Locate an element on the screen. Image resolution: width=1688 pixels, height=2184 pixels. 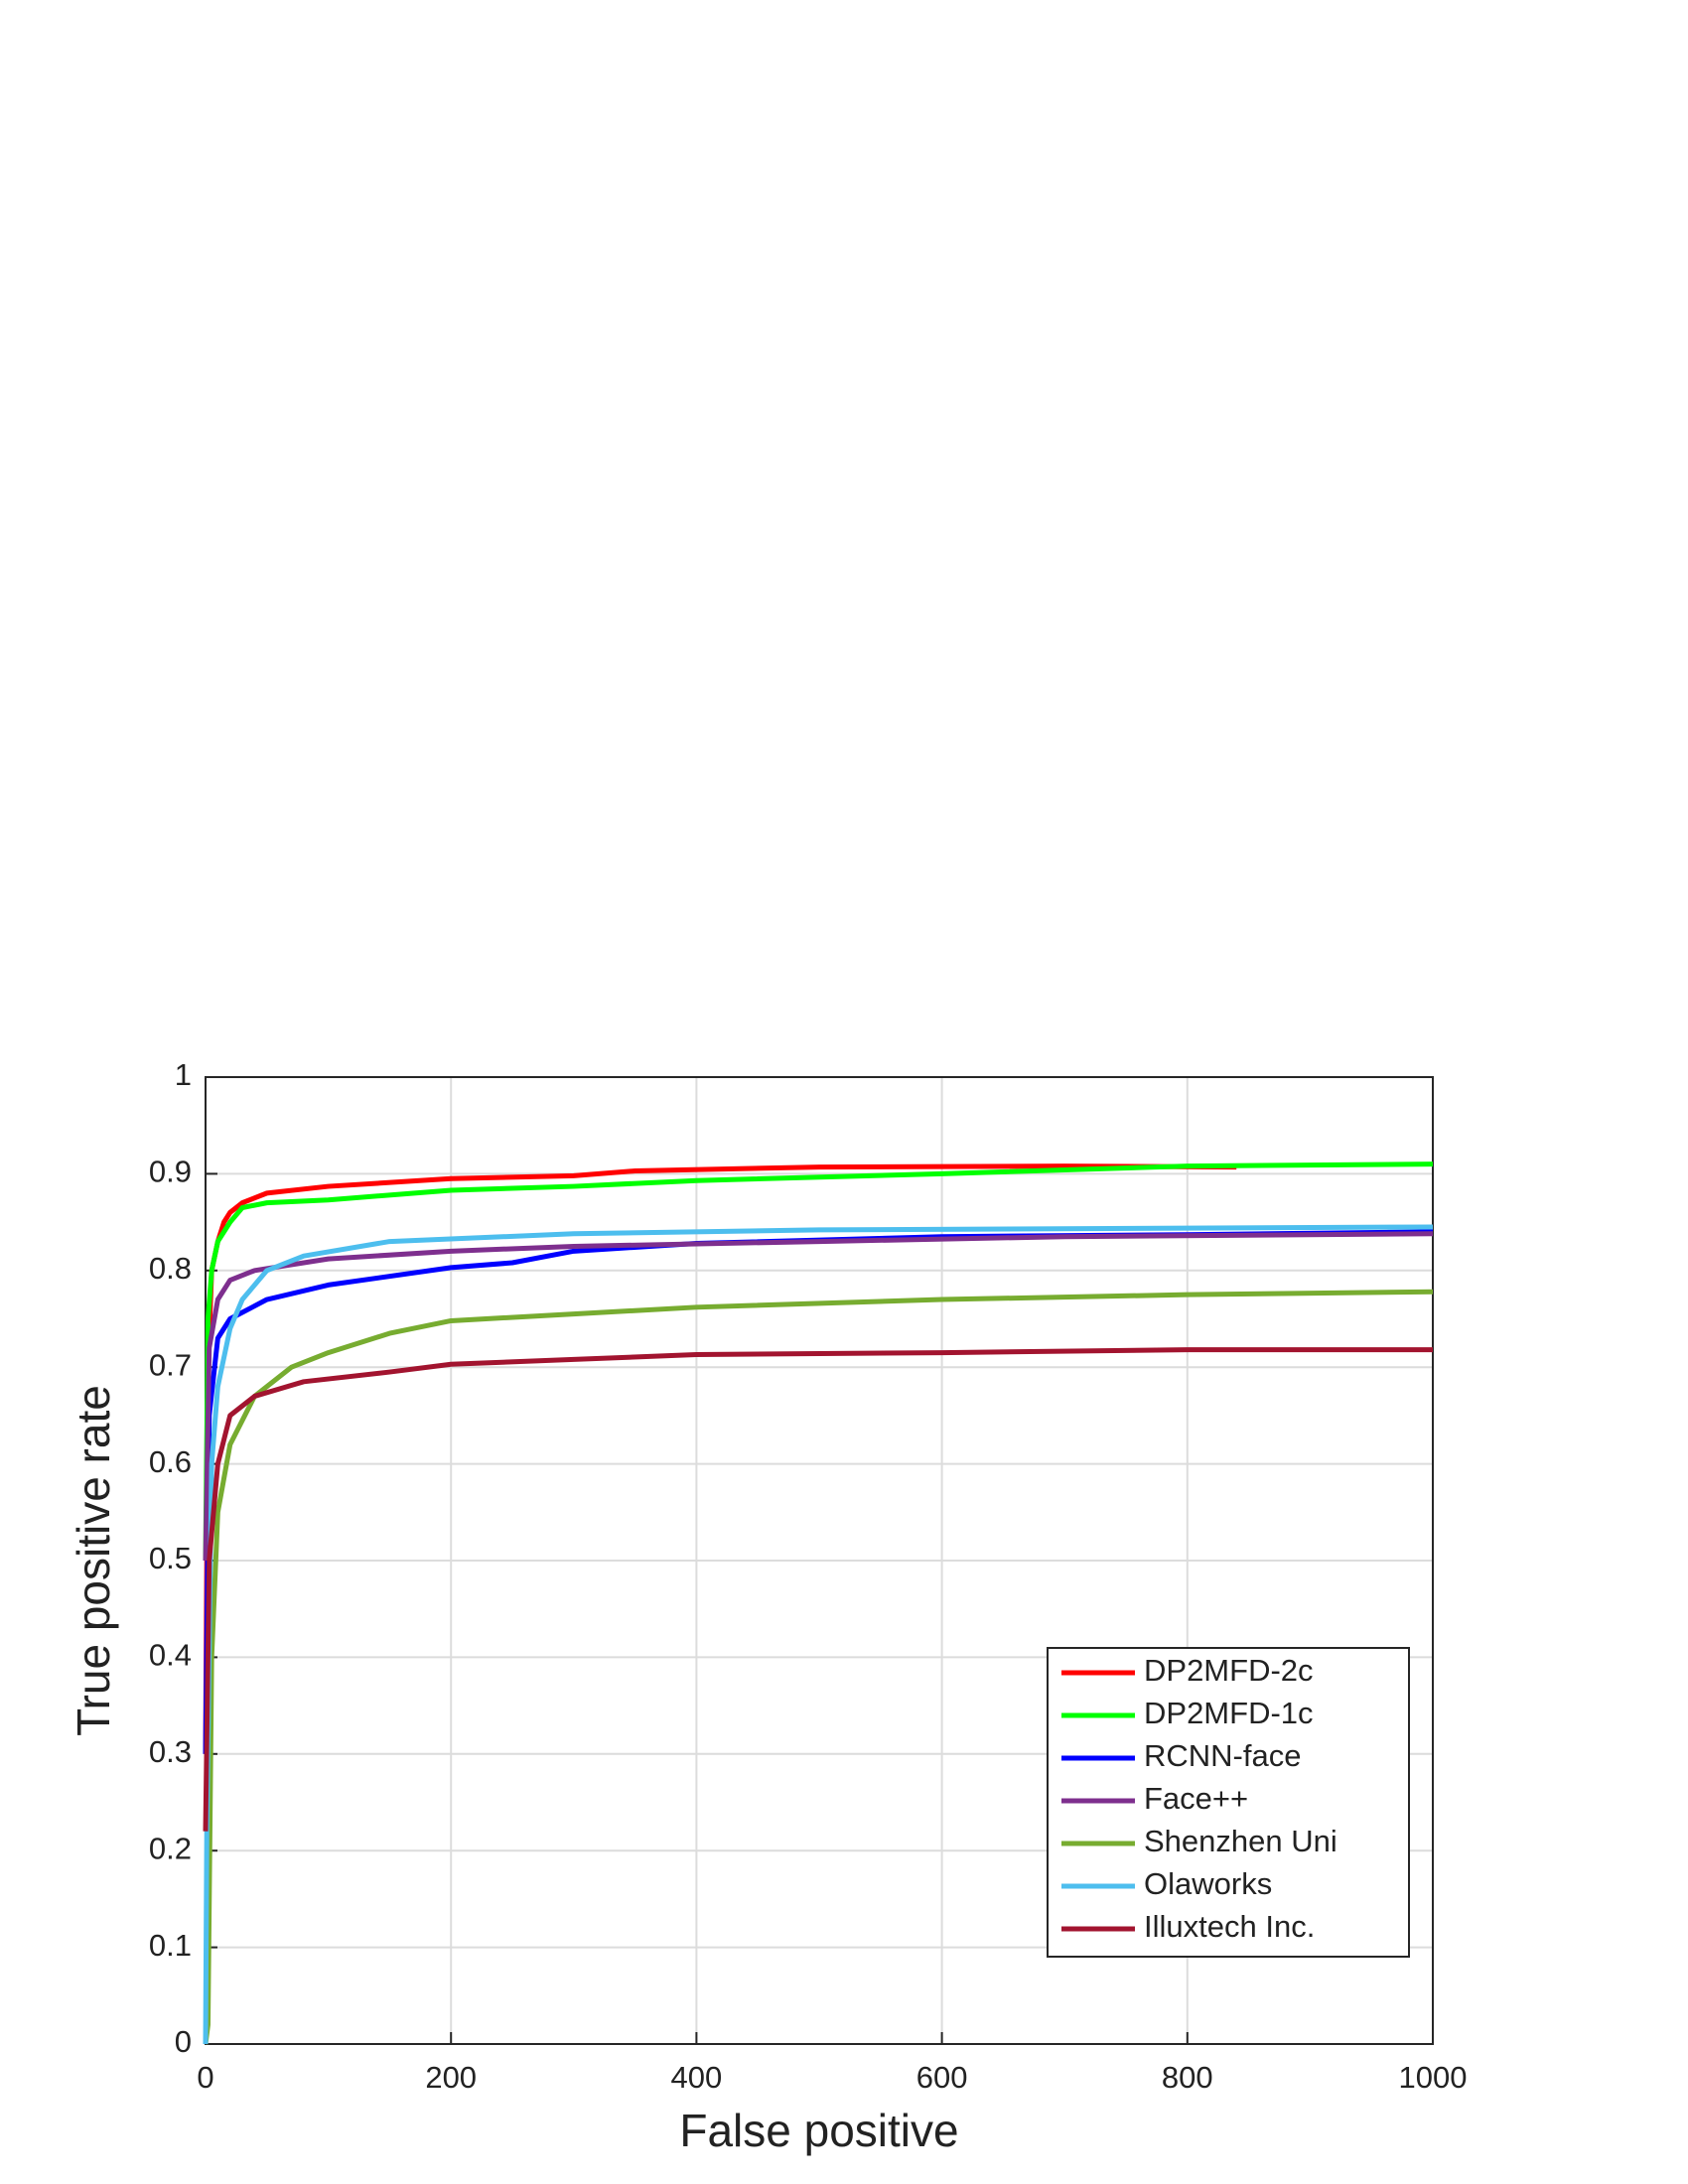
x-tick-label: 400 is located at coordinates (697, 2077).